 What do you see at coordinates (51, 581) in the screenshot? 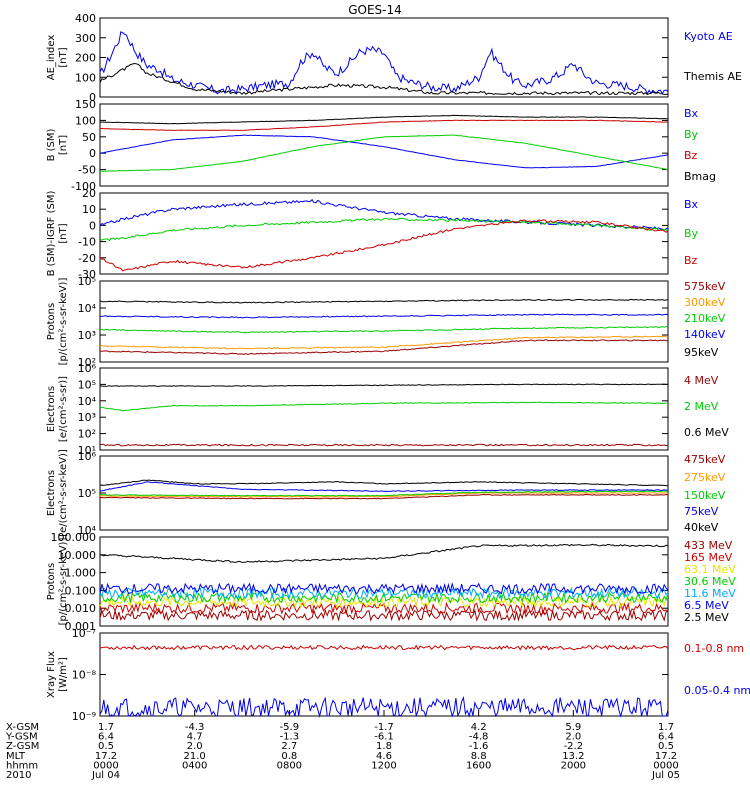
I see `y-axis-label: Protons` at bounding box center [51, 581].